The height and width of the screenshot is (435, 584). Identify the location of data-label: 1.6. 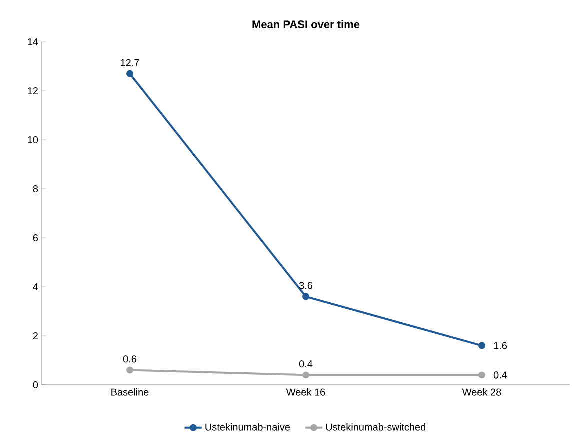
(500, 346).